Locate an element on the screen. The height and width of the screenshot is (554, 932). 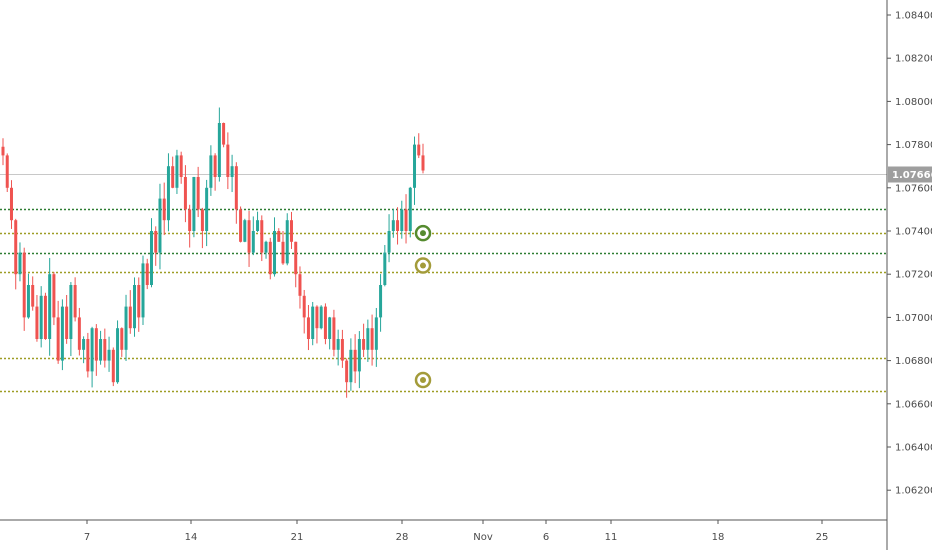
x-tick-label: 11 is located at coordinates (611, 537).